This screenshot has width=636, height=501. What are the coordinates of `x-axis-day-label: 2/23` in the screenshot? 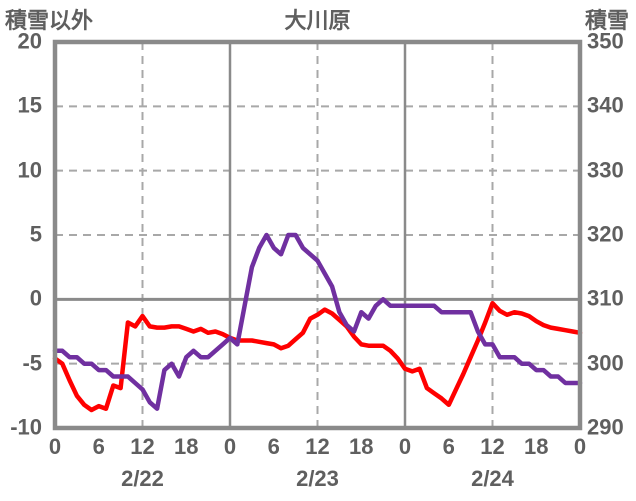 It's located at (317, 478).